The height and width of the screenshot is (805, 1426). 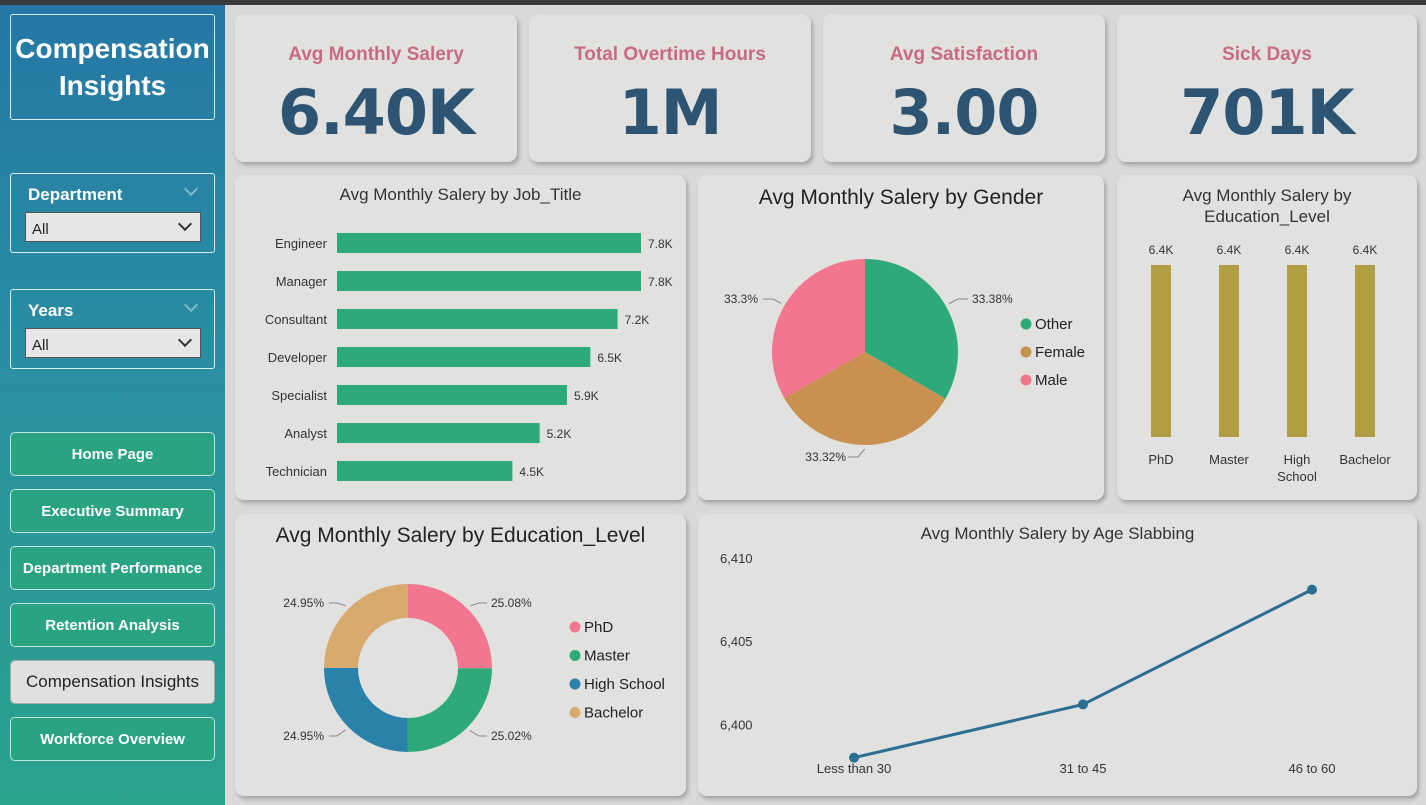 I want to click on data-point, so click(x=1312, y=589).